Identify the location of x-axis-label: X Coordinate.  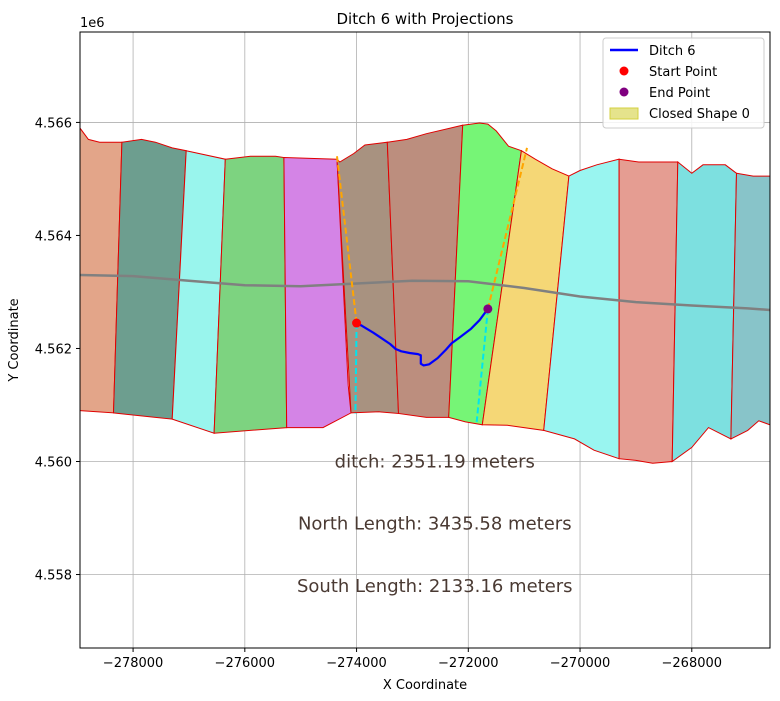
(425, 685).